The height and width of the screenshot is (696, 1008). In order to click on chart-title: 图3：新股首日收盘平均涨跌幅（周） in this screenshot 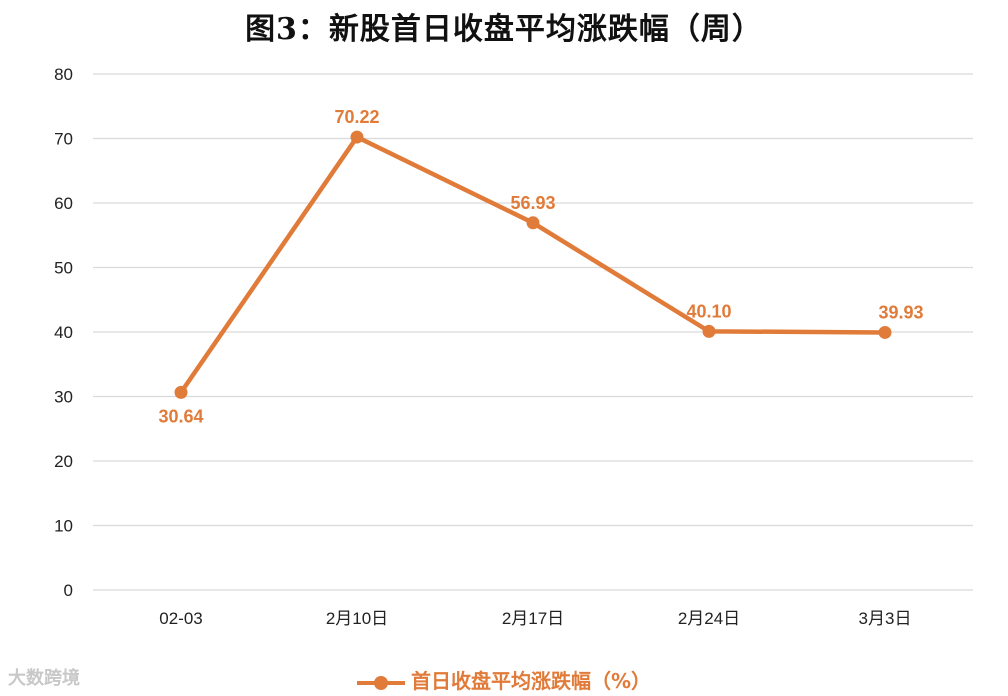, I will do `click(504, 29)`.